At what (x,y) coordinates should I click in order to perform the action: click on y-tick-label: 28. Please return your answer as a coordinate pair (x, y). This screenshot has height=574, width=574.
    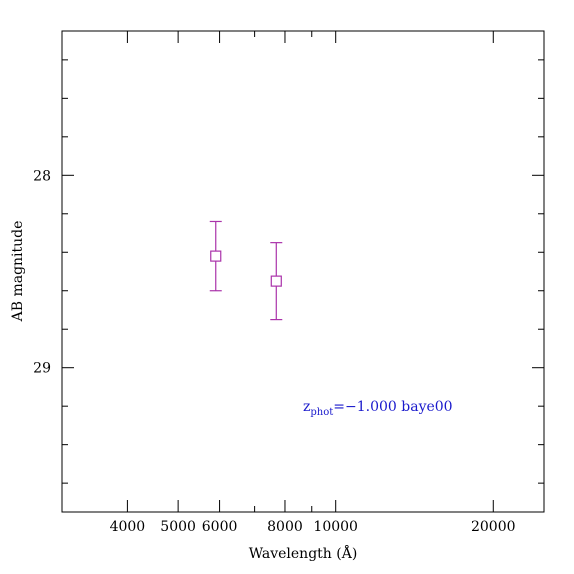
    Looking at the image, I should click on (42, 176).